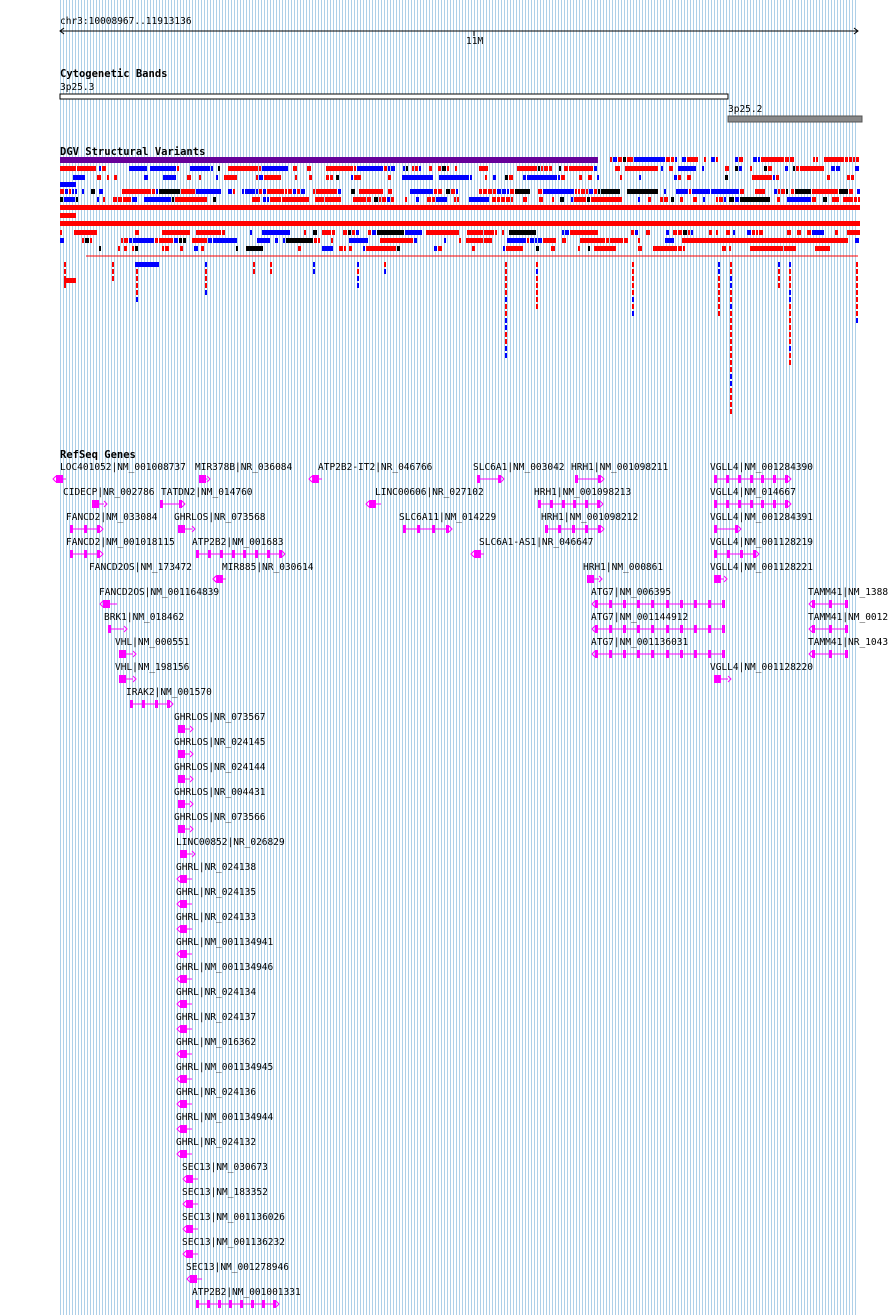 This screenshot has width=890, height=1315. Describe the element at coordinates (375, 467) in the screenshot. I see `gene-label: ATP2B2-IT2|NR_046766` at that location.